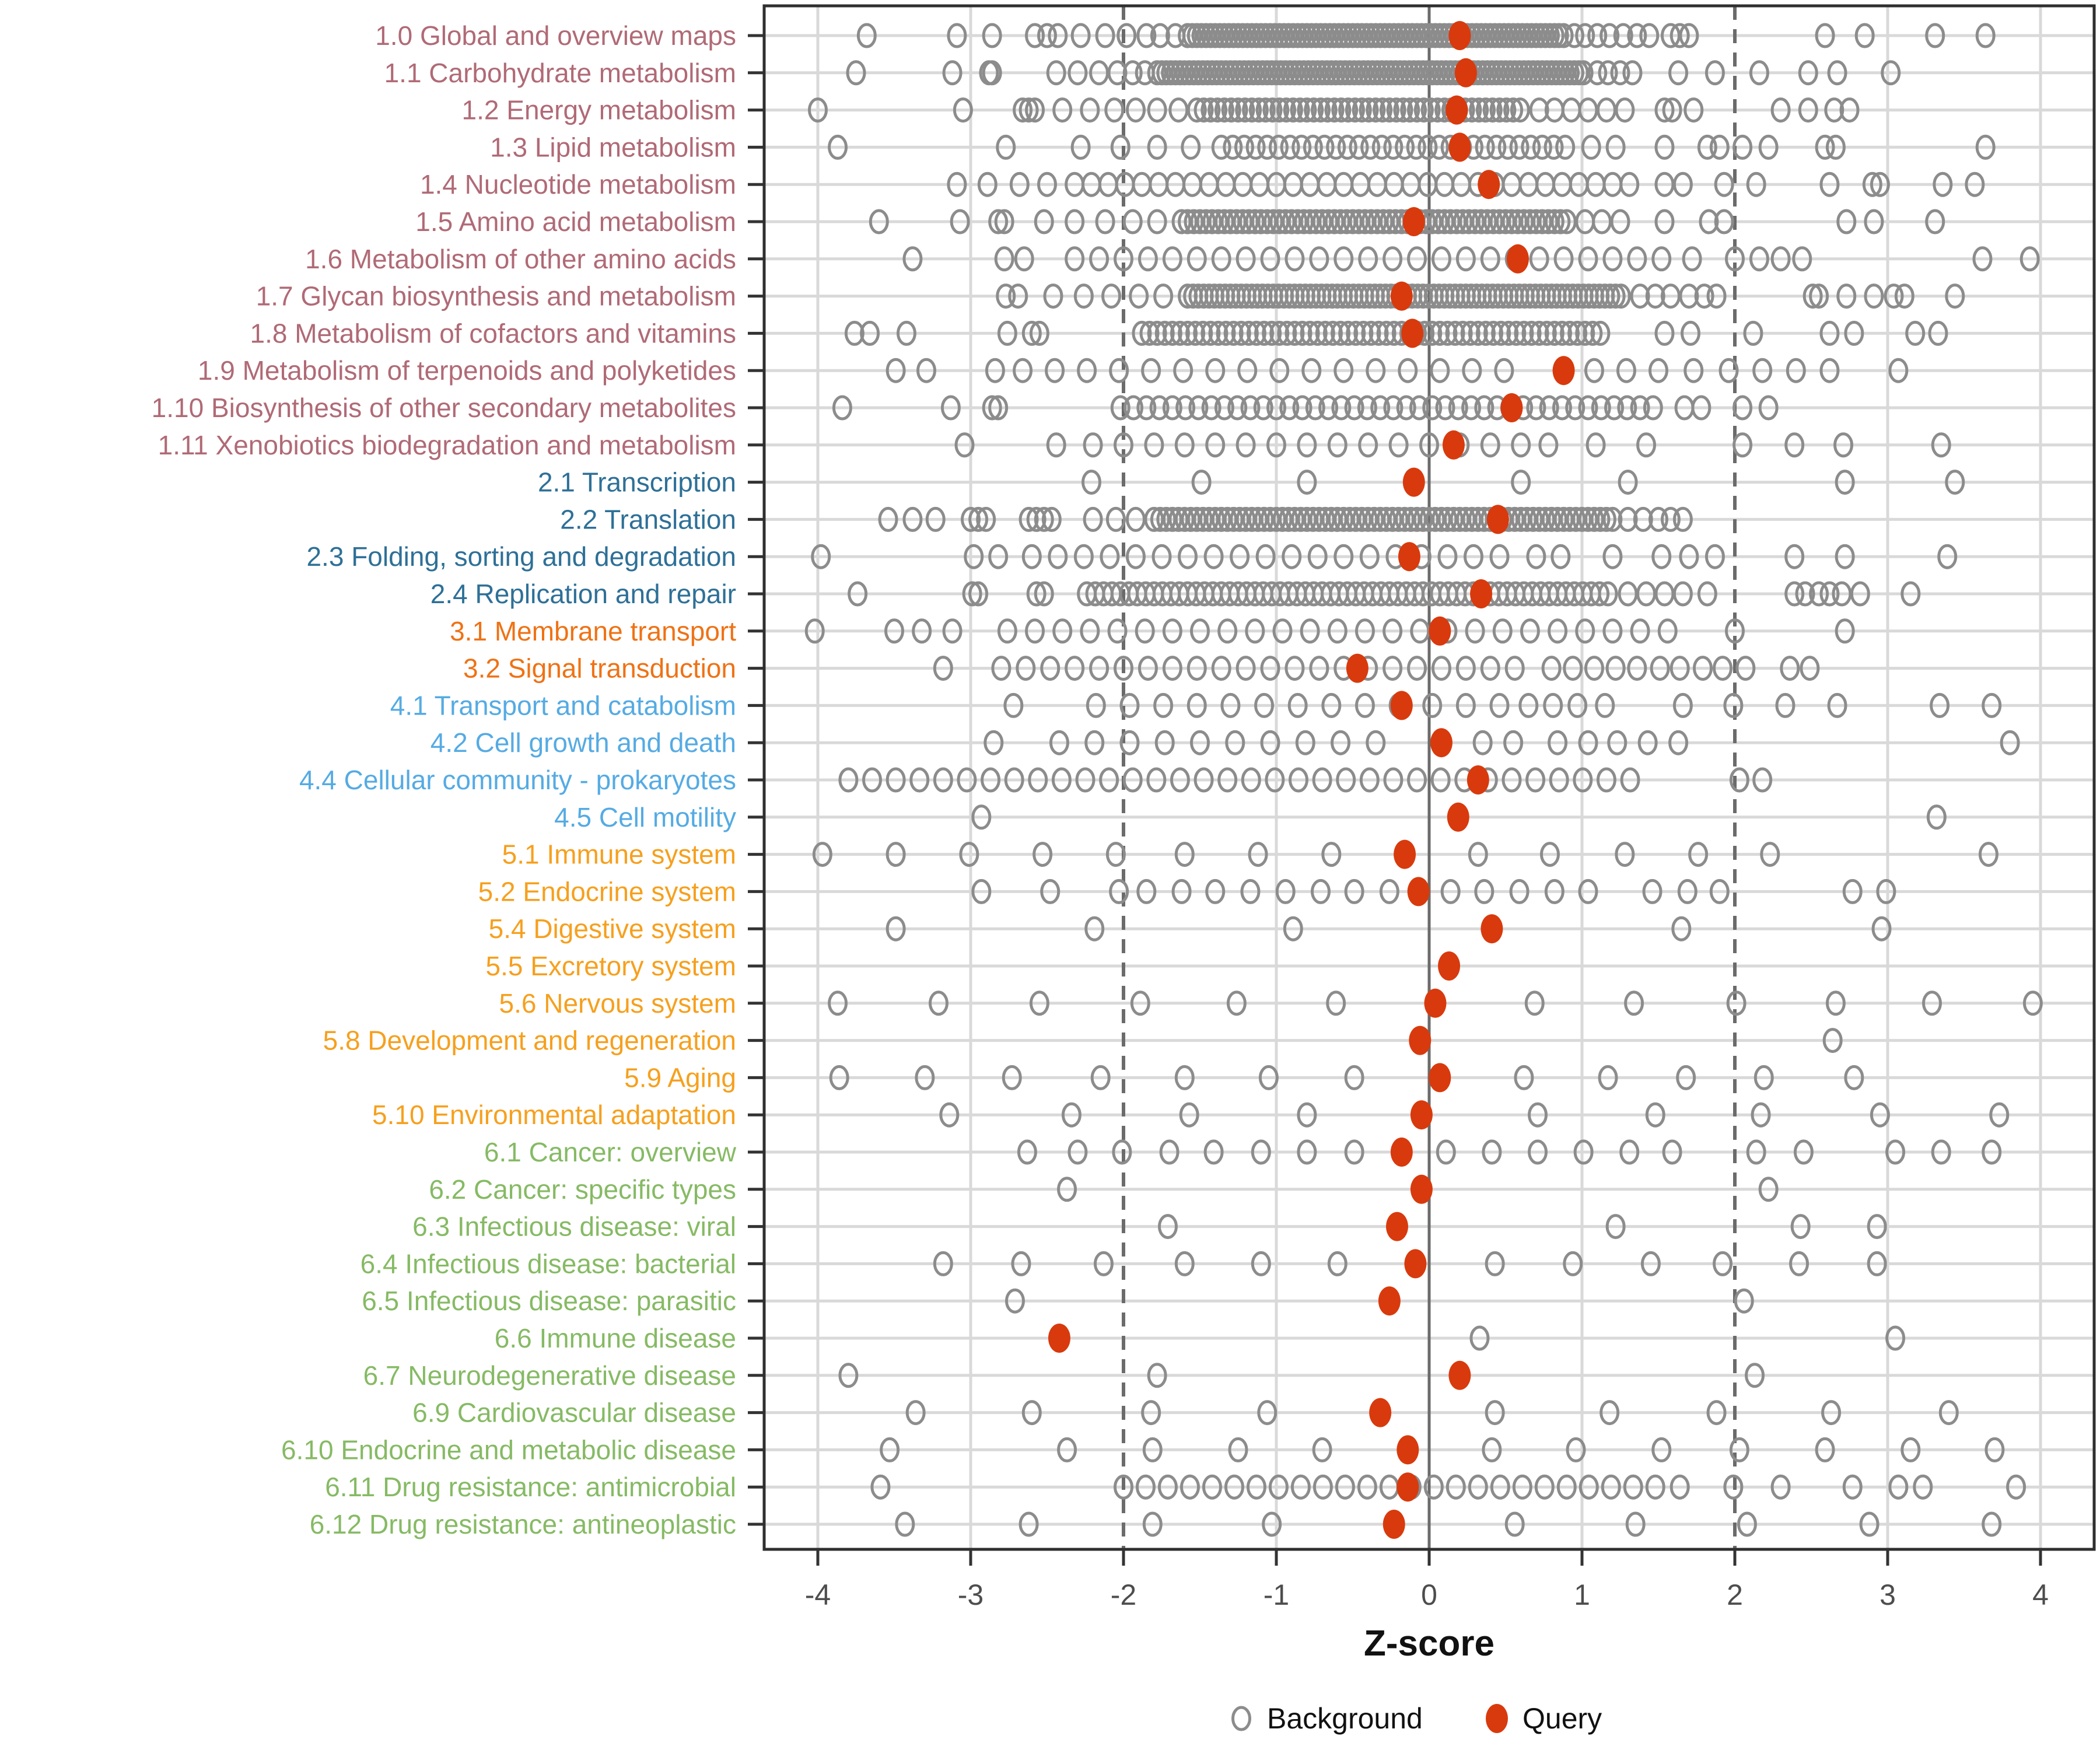 Image resolution: width=2100 pixels, height=1750 pixels. What do you see at coordinates (680, 1077) in the screenshot?
I see `y-axis-label: 5.9 Aging` at bounding box center [680, 1077].